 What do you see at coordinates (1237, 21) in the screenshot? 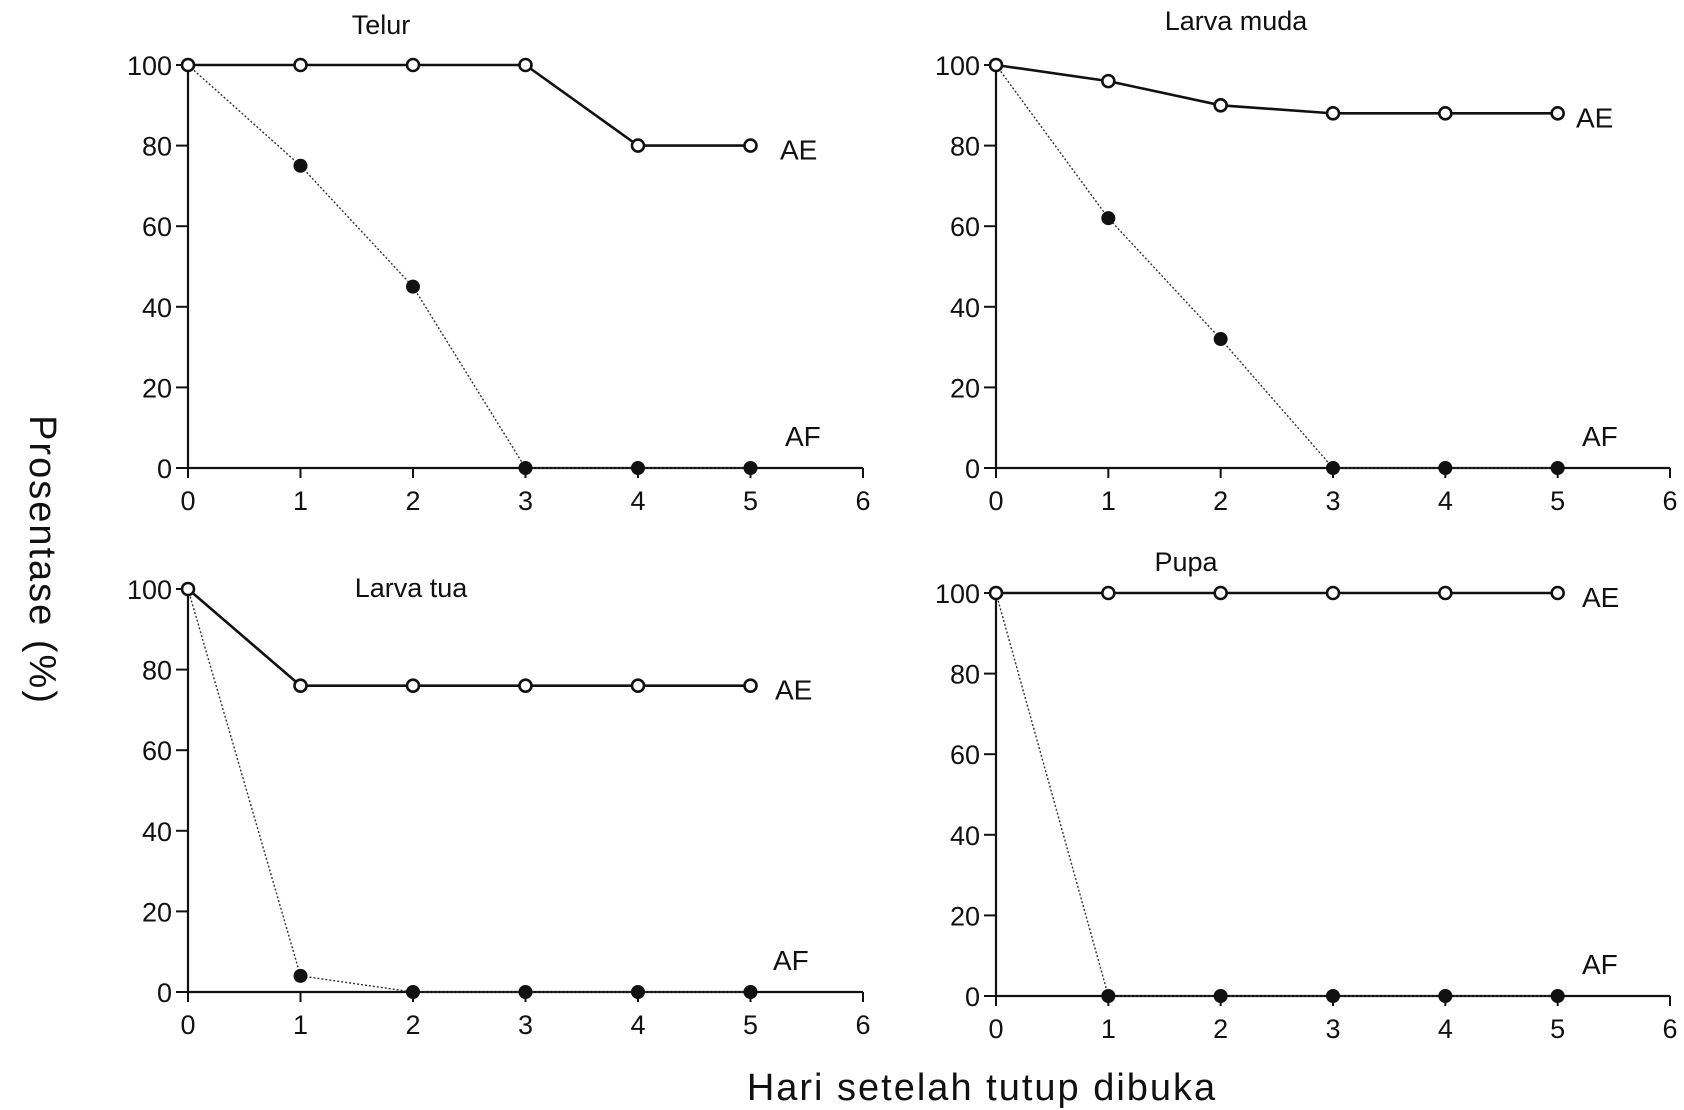
I see `panel-title: Larva muda` at bounding box center [1237, 21].